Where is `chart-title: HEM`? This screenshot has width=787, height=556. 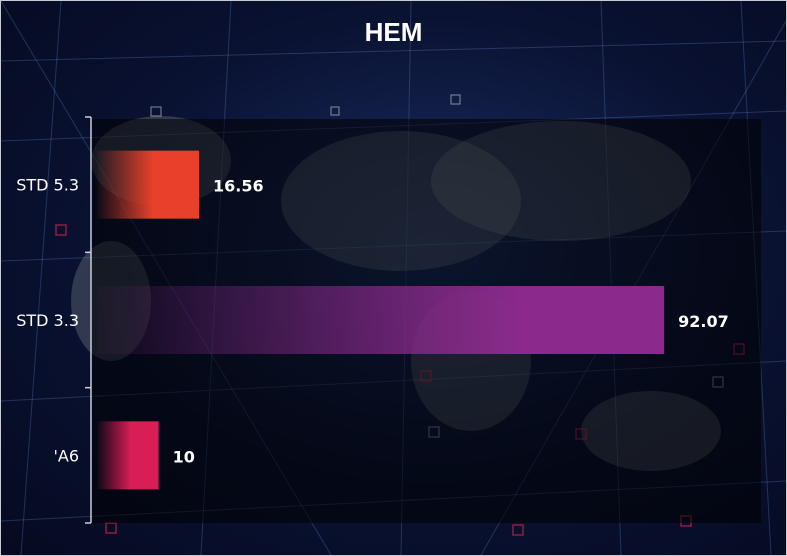 chart-title: HEM is located at coordinates (393, 32).